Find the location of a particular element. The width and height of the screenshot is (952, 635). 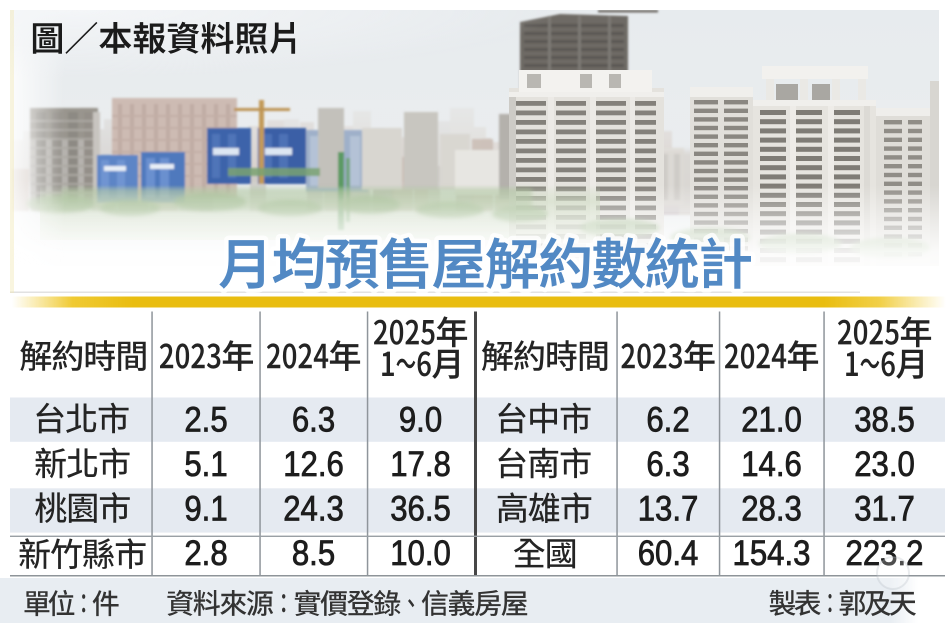

svg-text: 60.4 is located at coordinates (668, 553).